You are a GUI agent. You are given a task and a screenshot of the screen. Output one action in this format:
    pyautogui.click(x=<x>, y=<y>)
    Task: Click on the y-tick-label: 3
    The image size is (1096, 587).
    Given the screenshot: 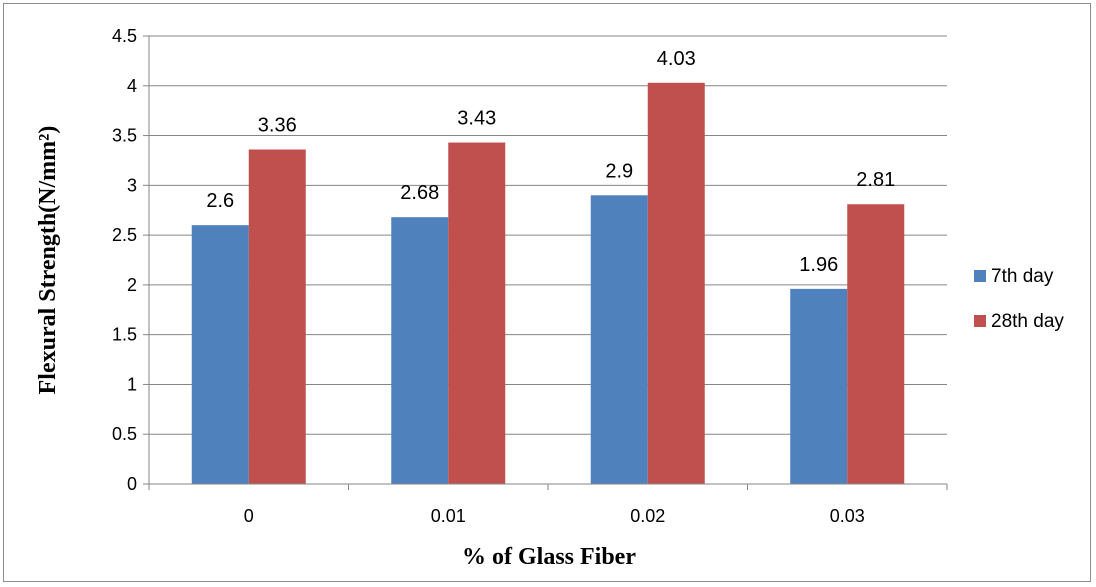 What is the action you would take?
    pyautogui.click(x=132, y=185)
    